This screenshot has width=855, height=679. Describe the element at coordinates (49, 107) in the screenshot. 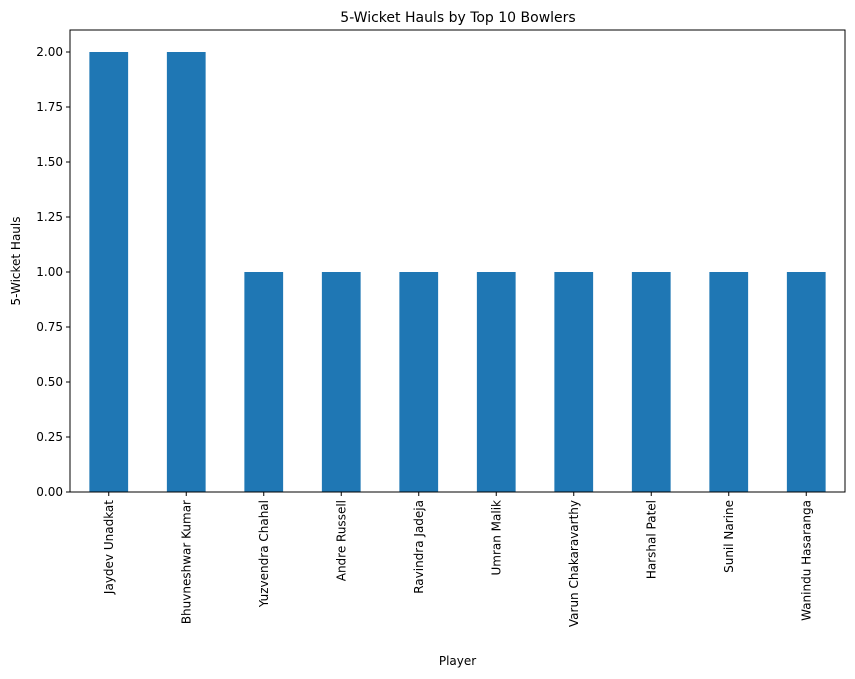

I see `y-tick-label: 1.75` at that location.